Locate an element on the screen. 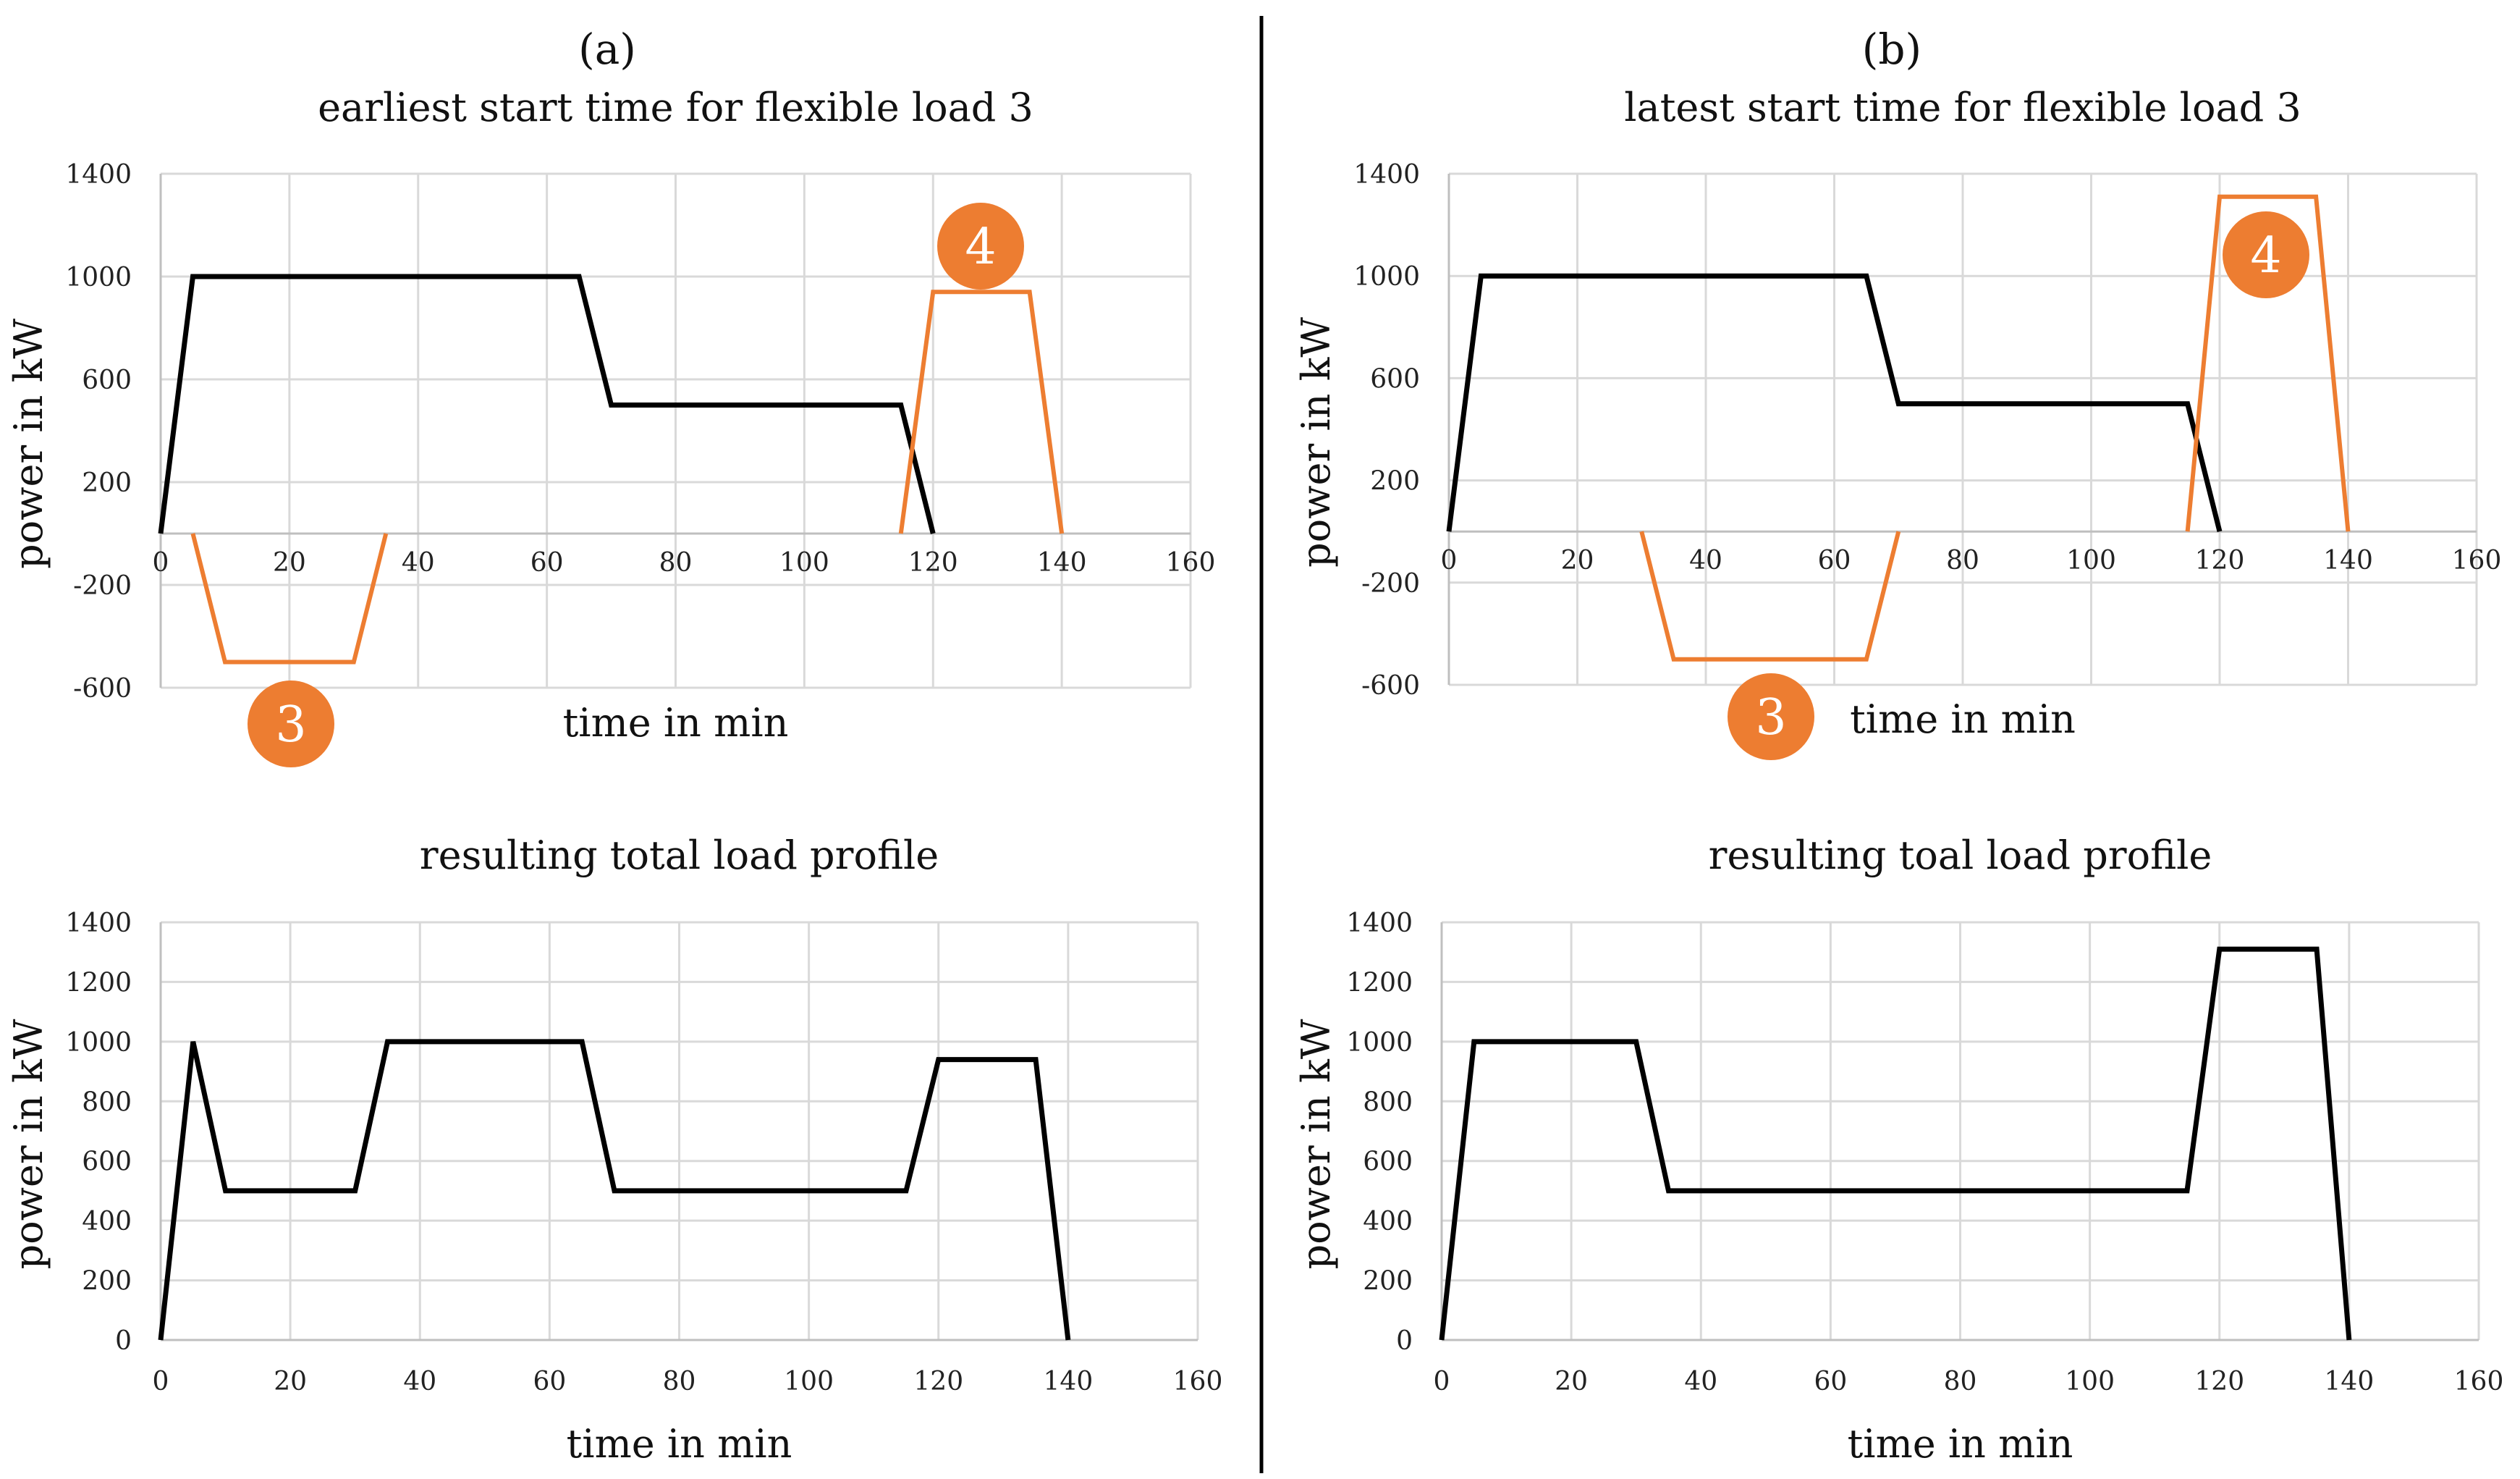  chart-title: latest start time for flexible load 3 is located at coordinates (1962, 107).